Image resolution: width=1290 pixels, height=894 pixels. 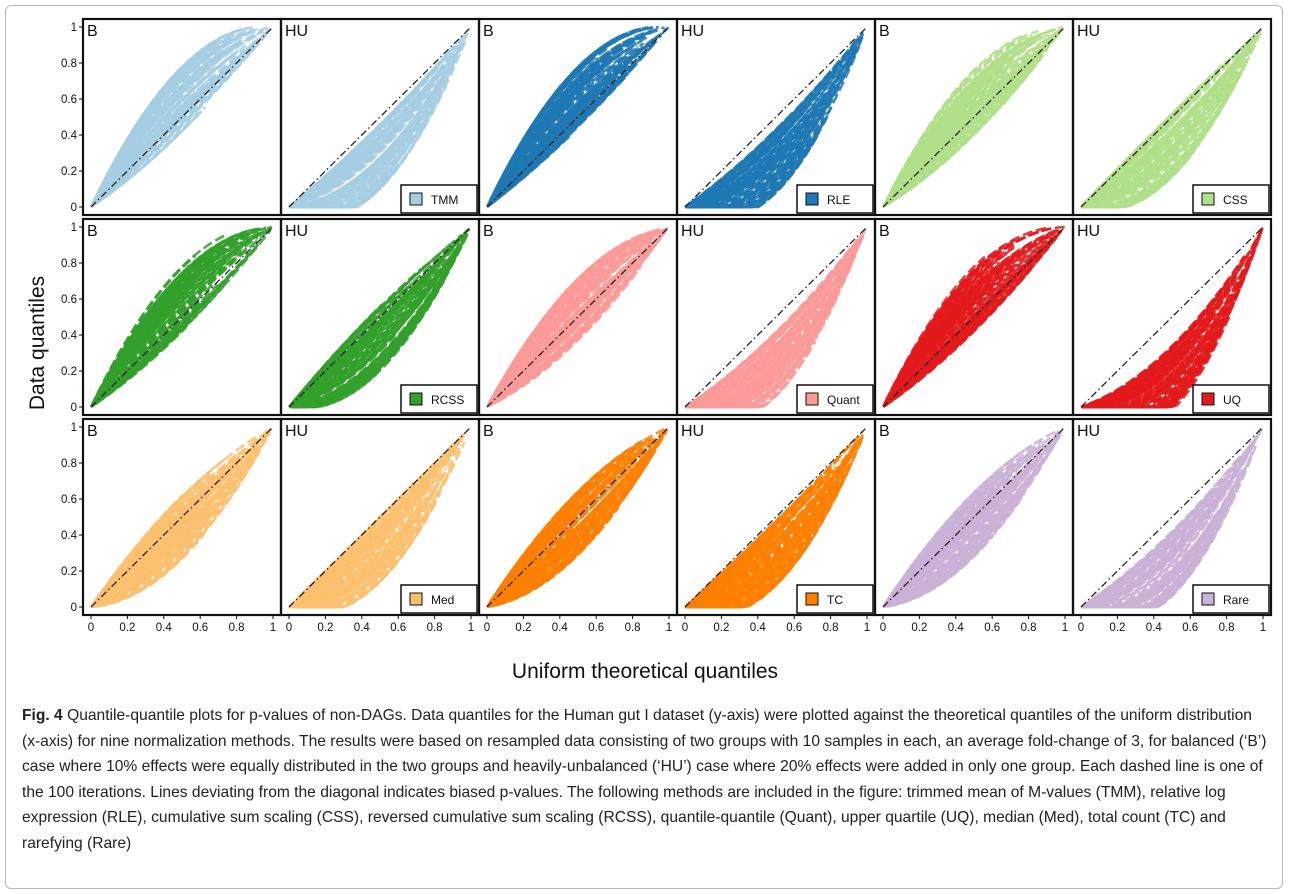 I want to click on y-tick-label: 0.8, so click(x=69, y=64).